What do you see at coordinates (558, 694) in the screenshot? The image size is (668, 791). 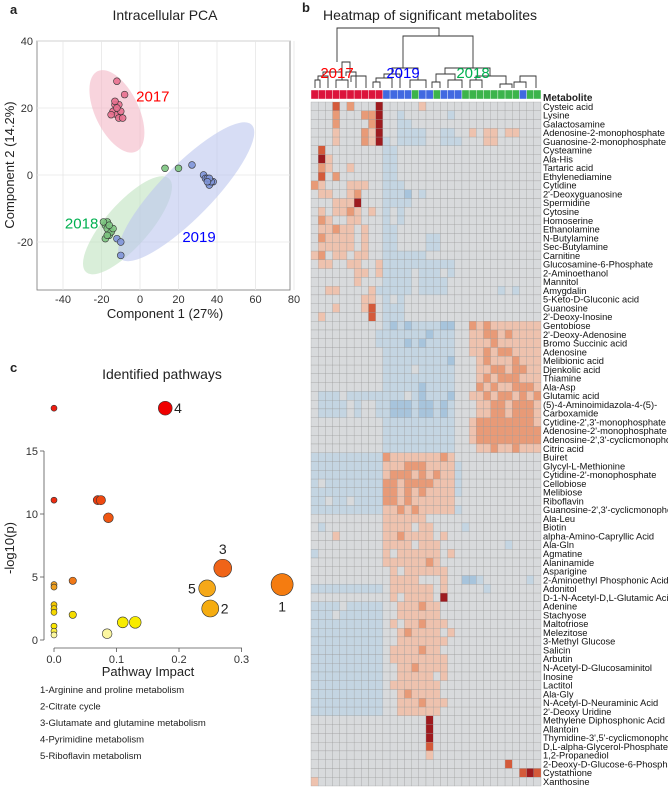 I see `metabolite-label: Ala-Gly` at bounding box center [558, 694].